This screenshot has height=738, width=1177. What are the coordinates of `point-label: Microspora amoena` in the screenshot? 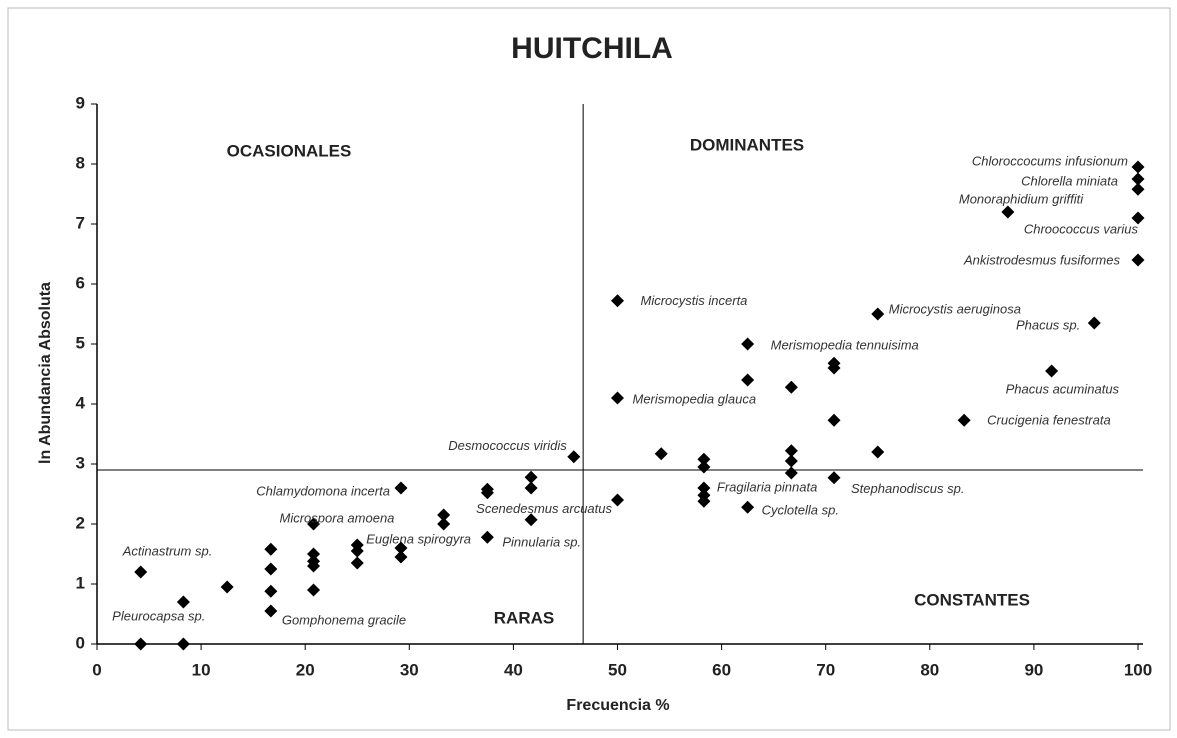 It's located at (337, 517).